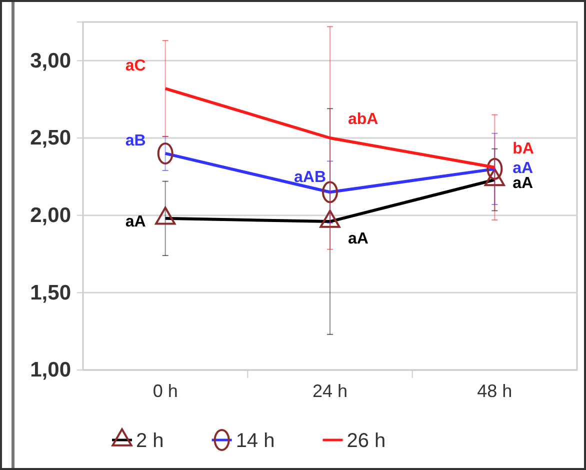  I want to click on annotation: aAB, so click(310, 177).